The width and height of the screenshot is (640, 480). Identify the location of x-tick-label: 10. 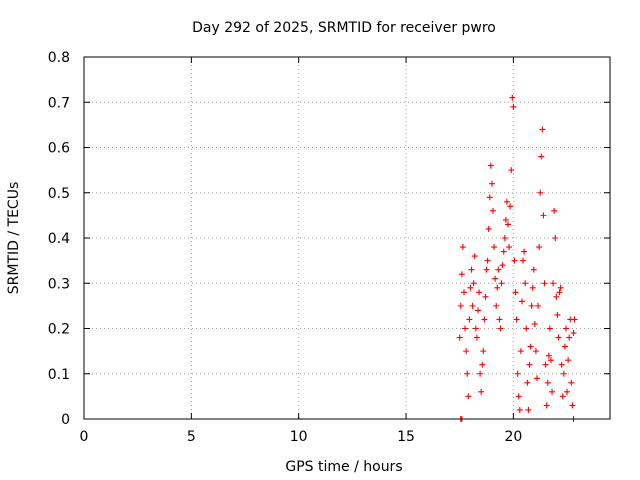
(299, 437).